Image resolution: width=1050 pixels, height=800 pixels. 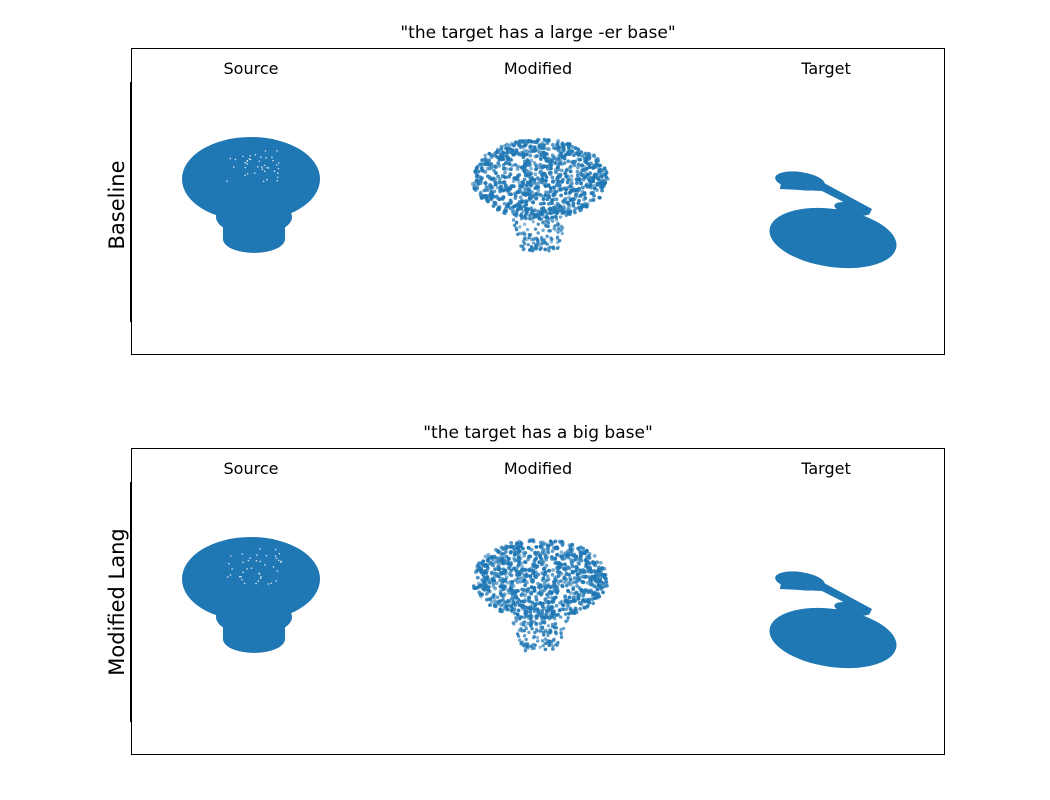 What do you see at coordinates (117, 602) in the screenshot?
I see `row-label-modified-lang: Modified Lang` at bounding box center [117, 602].